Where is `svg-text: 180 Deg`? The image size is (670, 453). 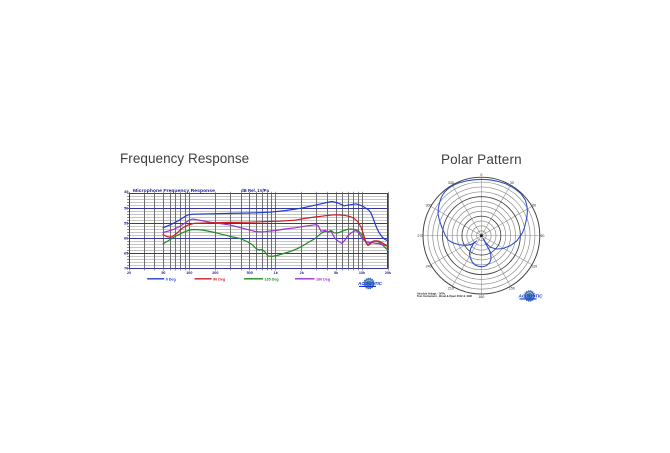
svg-text: 180 Deg is located at coordinates (323, 279).